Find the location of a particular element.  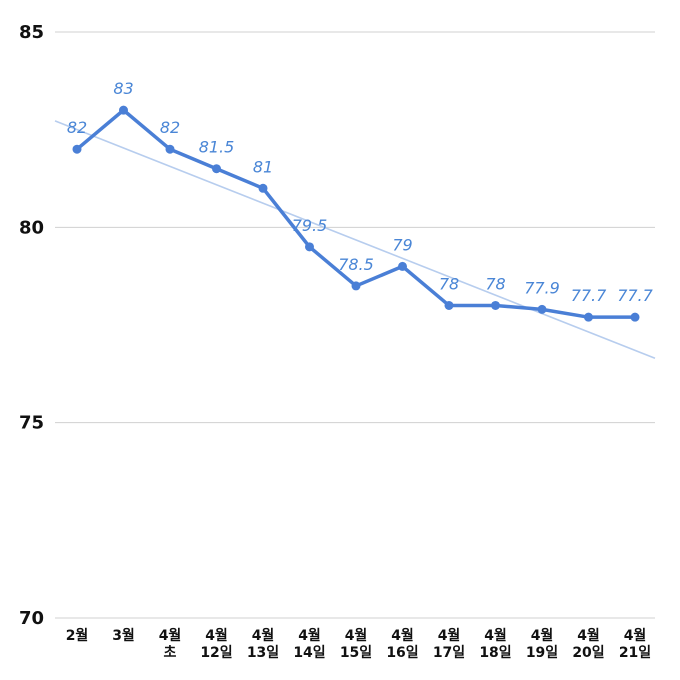

x-tick-label: 2월 is located at coordinates (77, 635).